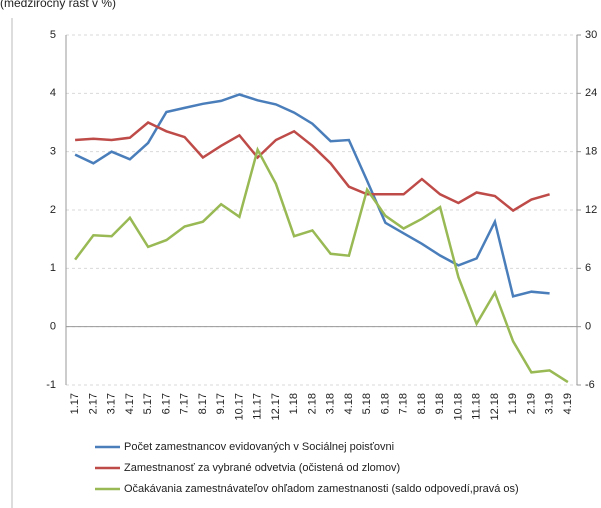 The image size is (601, 508). Describe the element at coordinates (312, 403) in the screenshot. I see `x-tick-label: 2.18` at that location.